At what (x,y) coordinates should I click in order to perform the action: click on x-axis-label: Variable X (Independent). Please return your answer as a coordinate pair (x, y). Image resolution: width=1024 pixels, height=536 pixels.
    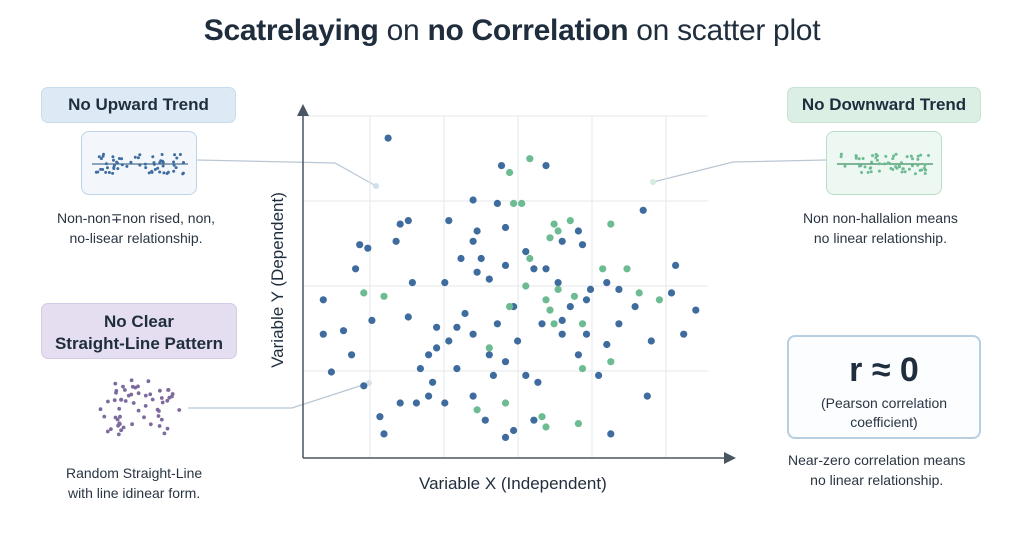
    Looking at the image, I should click on (513, 483).